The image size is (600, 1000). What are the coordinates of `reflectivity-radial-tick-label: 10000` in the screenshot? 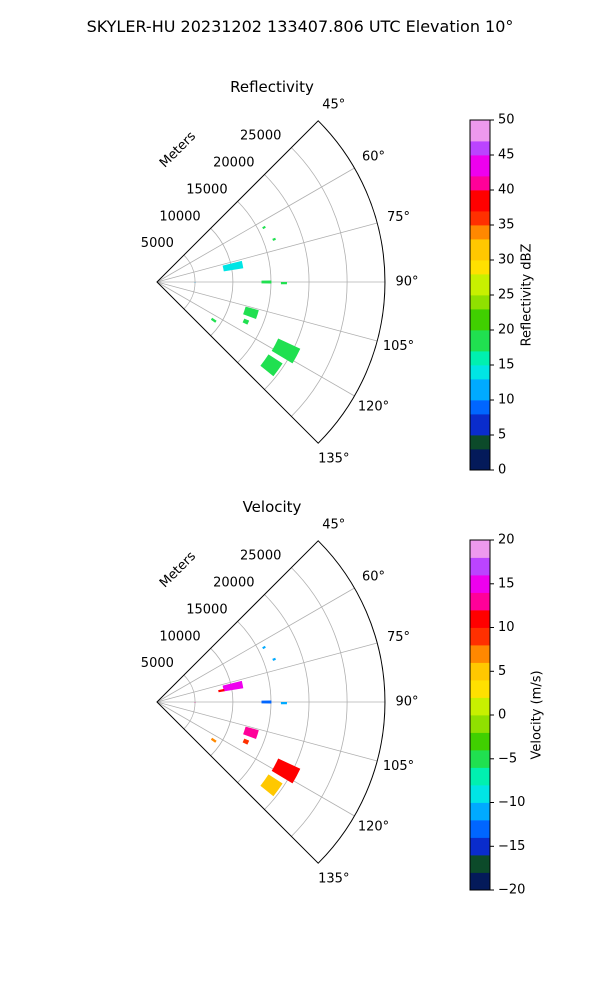 It's located at (179, 216).